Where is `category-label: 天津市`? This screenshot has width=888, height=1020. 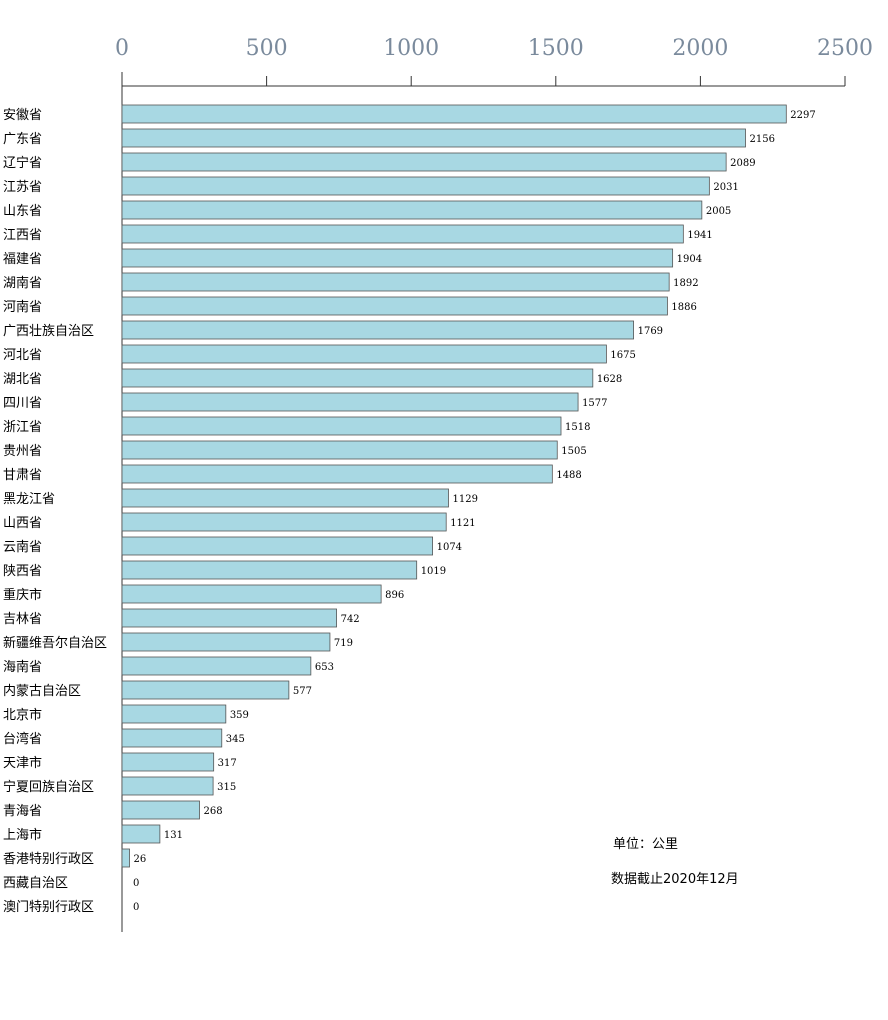
category-label: 天津市 is located at coordinates (22, 763).